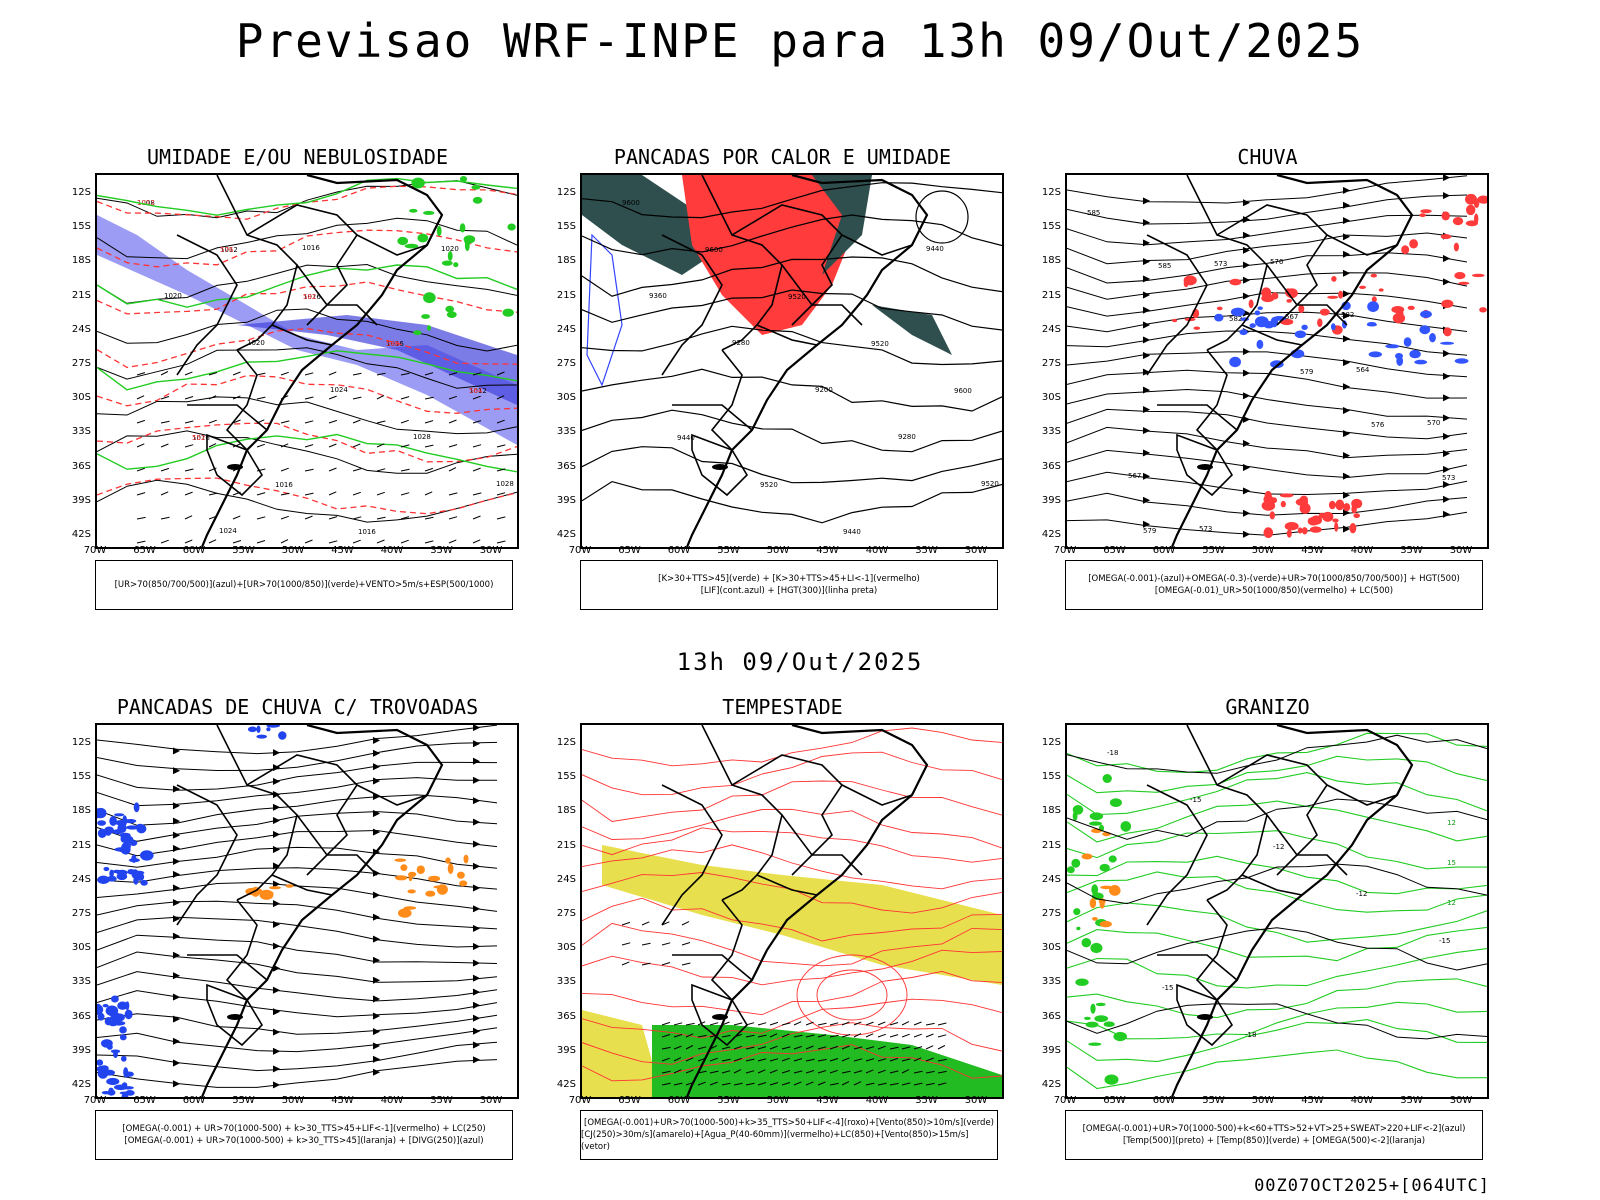 The image size is (1600, 1200). What do you see at coordinates (1051, 261) in the screenshot?
I see `lat-tick-label: 18S` at bounding box center [1051, 261].